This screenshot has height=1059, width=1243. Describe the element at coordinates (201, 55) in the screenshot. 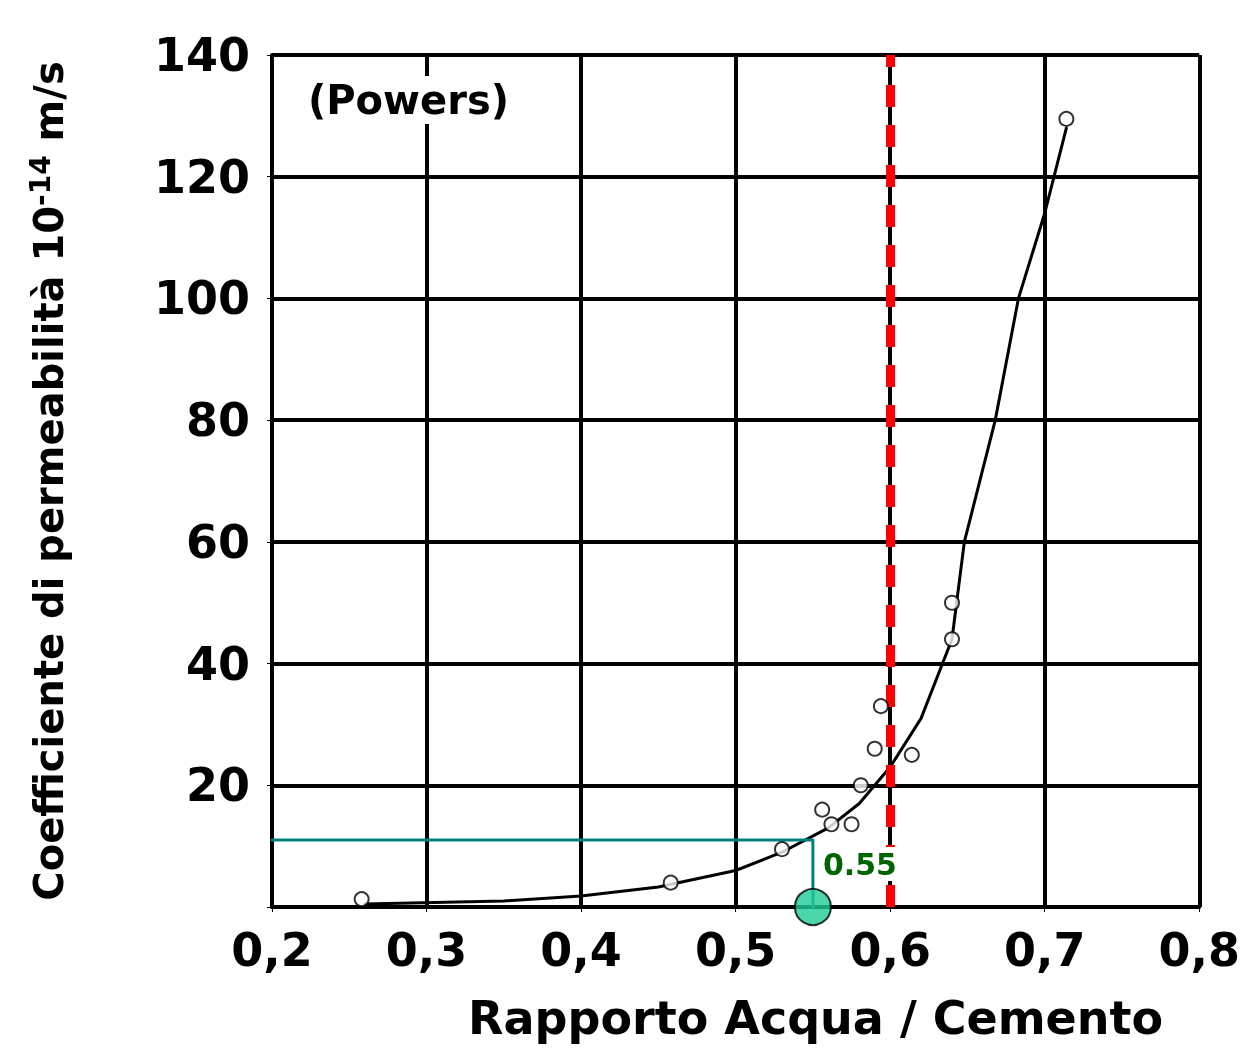

I see `y-tick-label: 140` at that location.